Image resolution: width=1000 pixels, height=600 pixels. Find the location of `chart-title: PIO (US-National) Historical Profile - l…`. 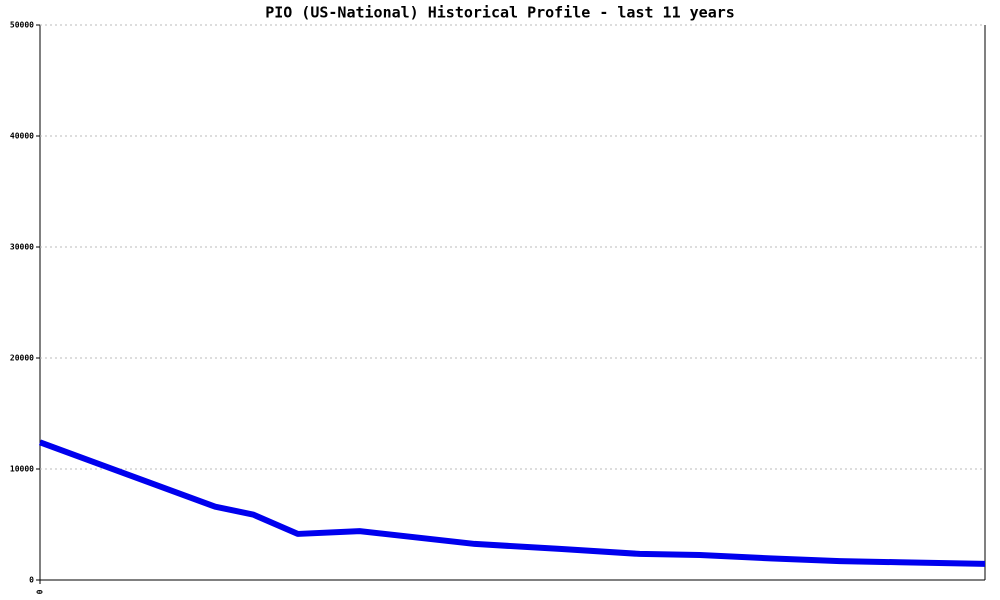

chart-title: PIO (US-National) Historical Profile - l… is located at coordinates (500, 13).